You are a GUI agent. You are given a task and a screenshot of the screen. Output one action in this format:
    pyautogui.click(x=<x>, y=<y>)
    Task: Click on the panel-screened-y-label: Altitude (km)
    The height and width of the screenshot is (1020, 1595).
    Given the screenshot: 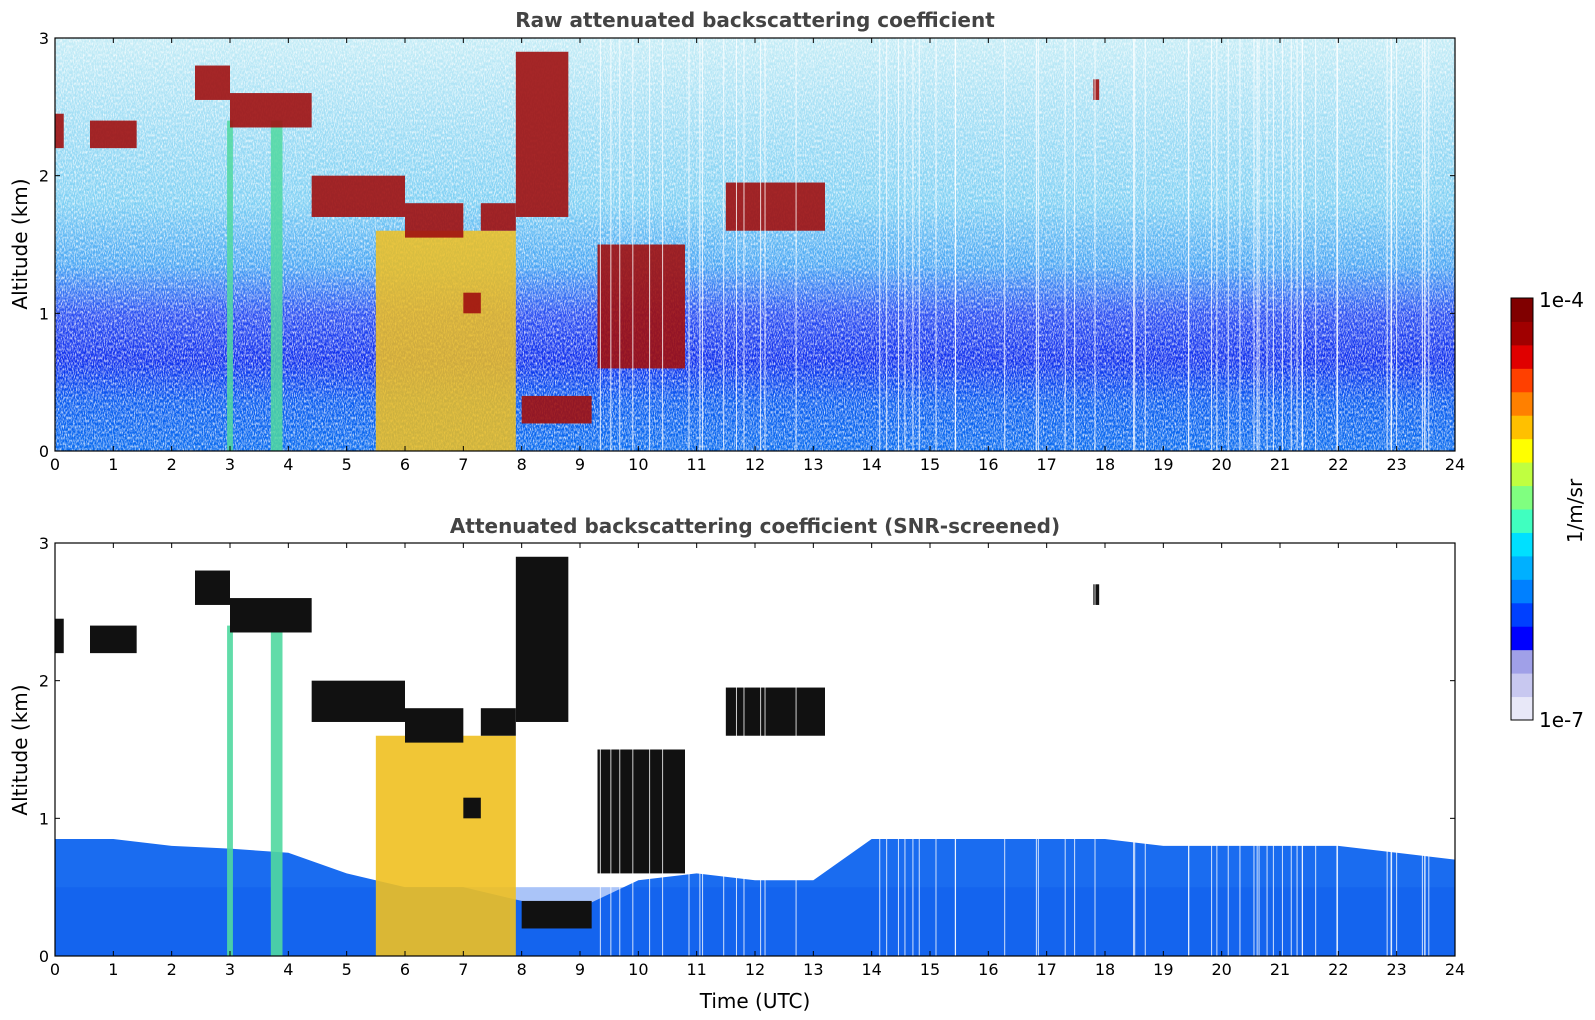 What is the action you would take?
    pyautogui.click(x=20, y=749)
    